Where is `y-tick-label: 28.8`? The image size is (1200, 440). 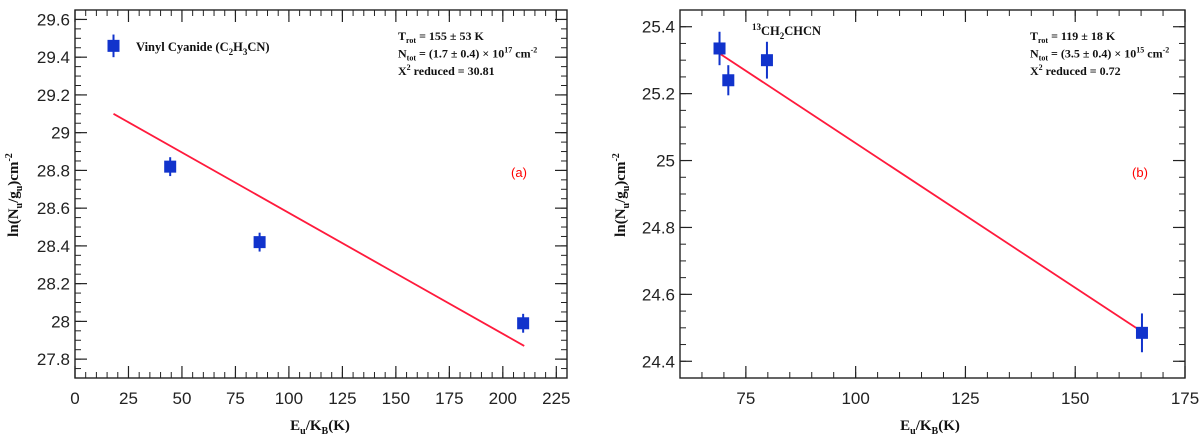 y-tick-label: 28.8 is located at coordinates (53, 170).